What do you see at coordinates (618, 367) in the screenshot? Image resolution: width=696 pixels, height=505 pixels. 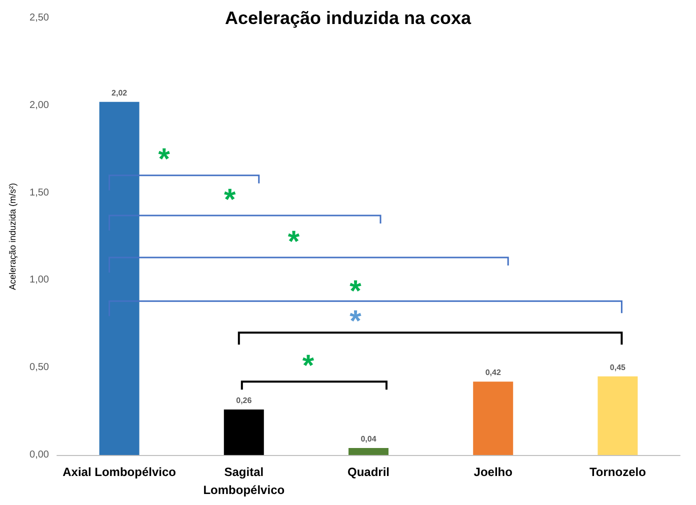 I see `data-label: 0,45` at bounding box center [618, 367].